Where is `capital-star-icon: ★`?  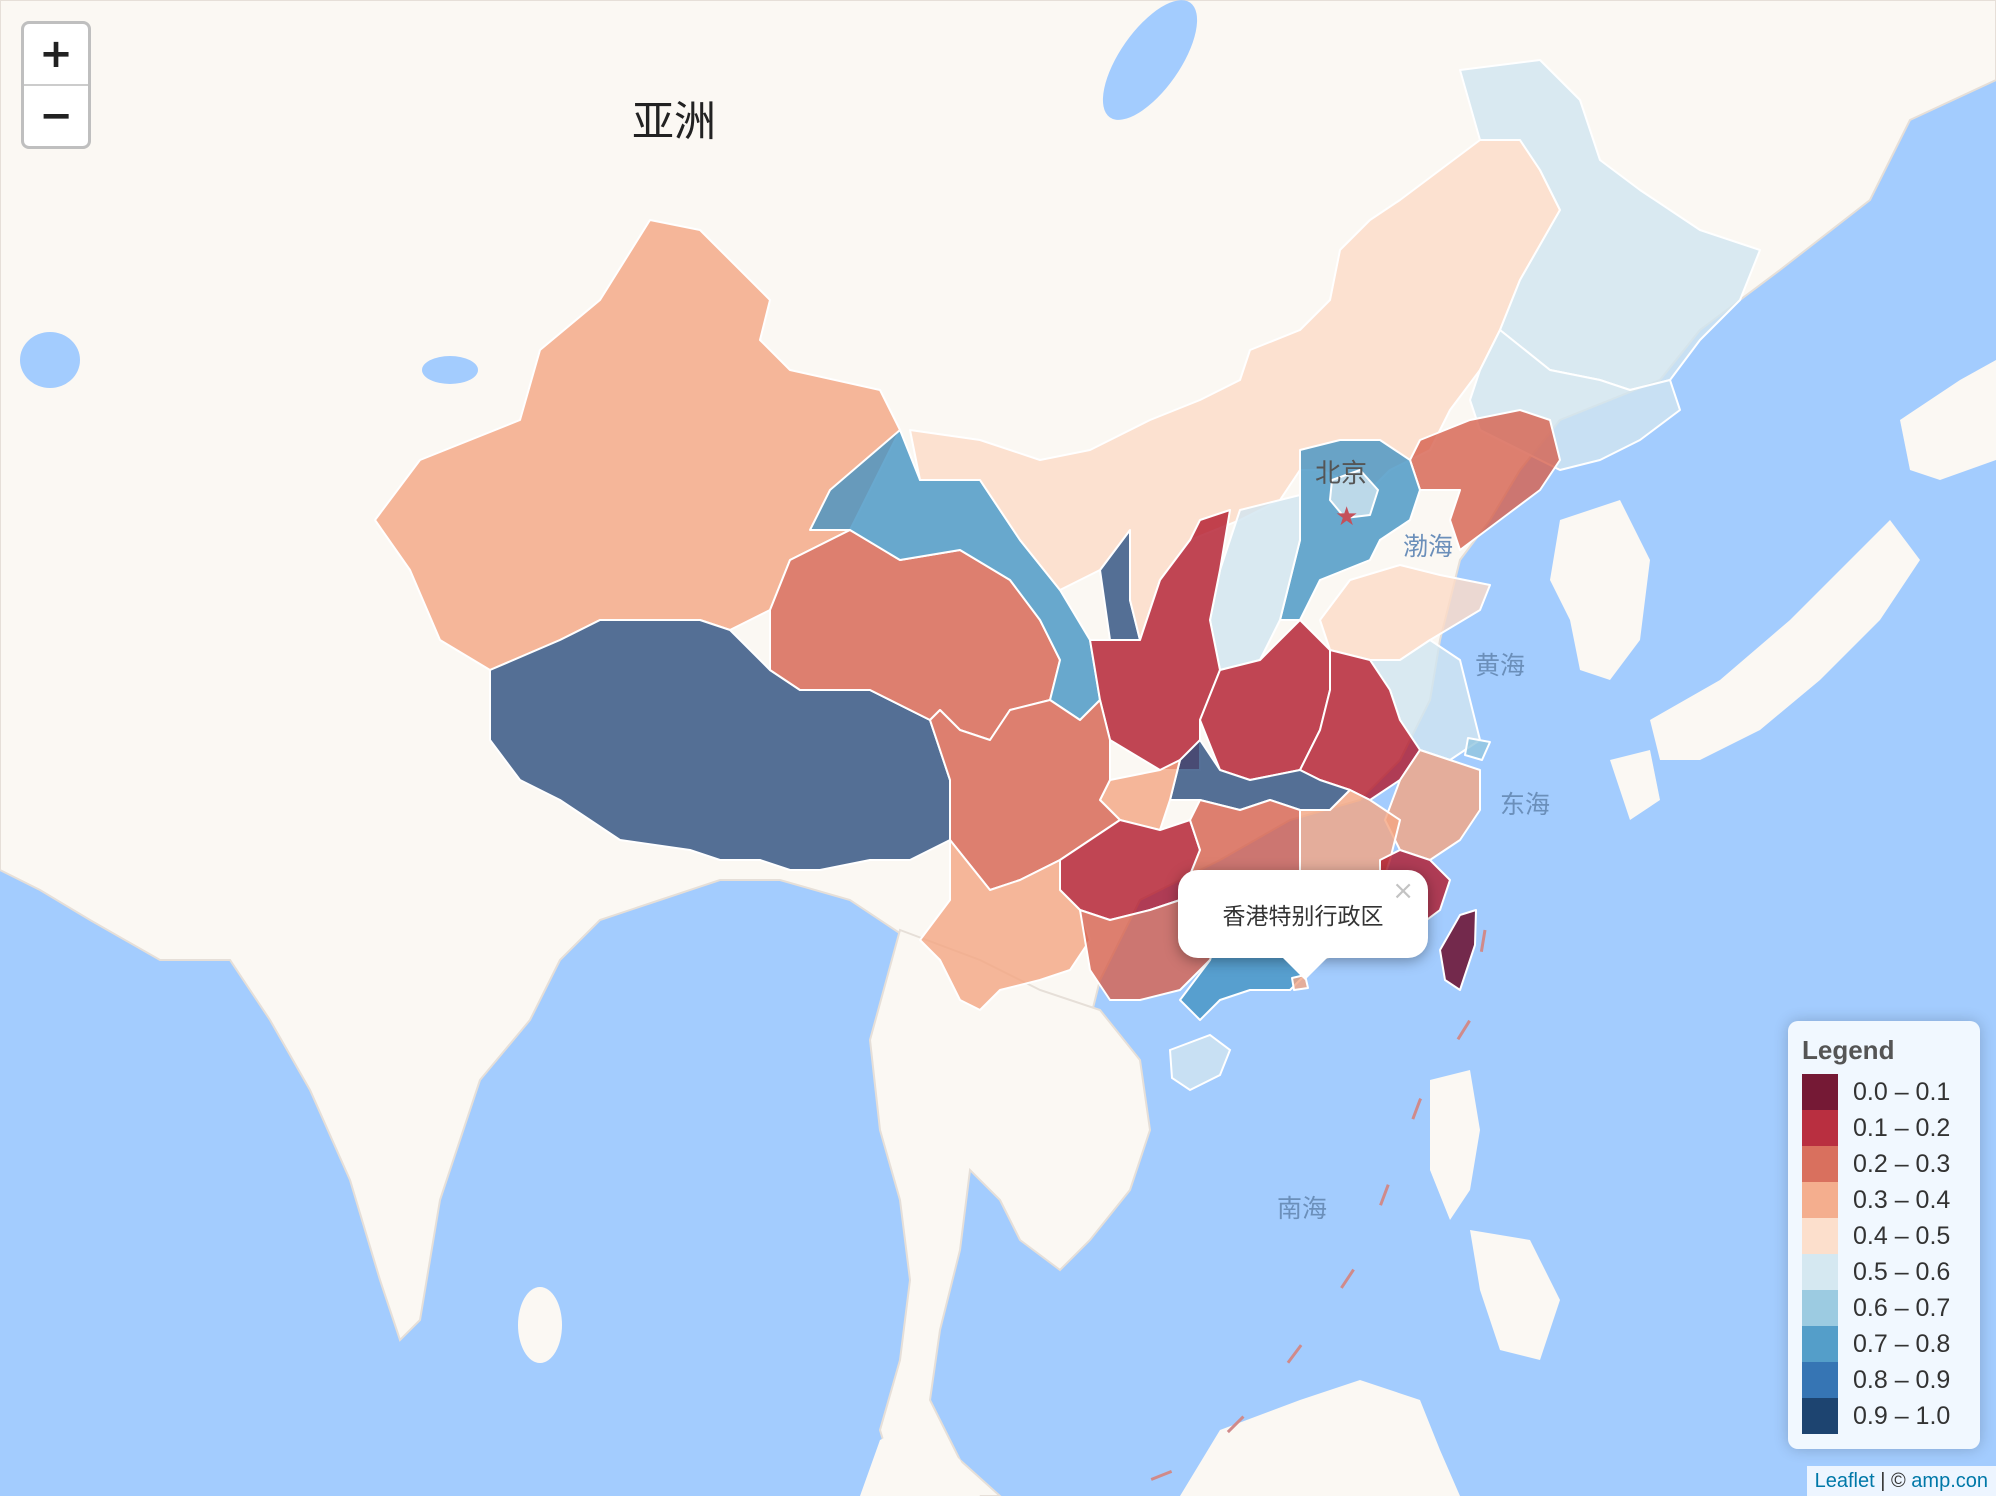
capital-star-icon: ★ is located at coordinates (1346, 517).